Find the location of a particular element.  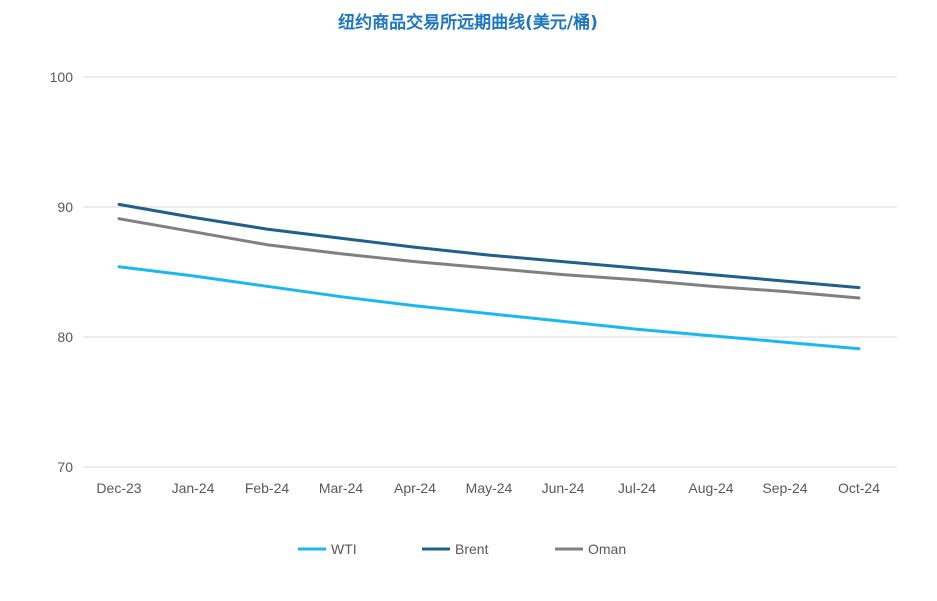

legend: WTI Brent Oman is located at coordinates (462, 549).